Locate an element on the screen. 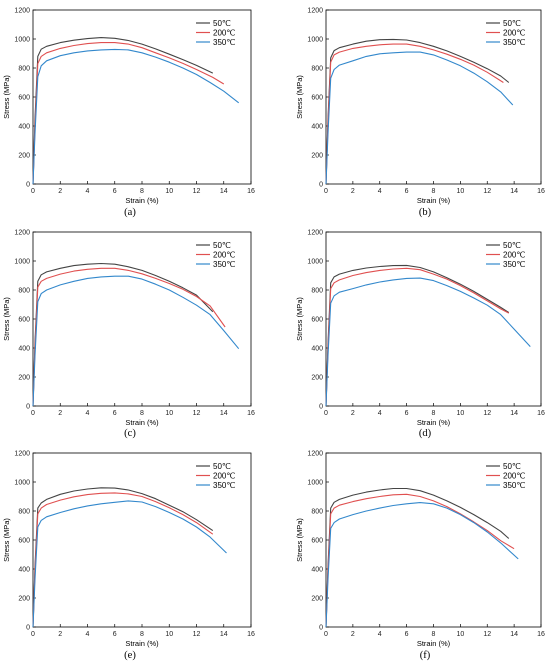 The height and width of the screenshot is (666, 550). panel-caption: (d) is located at coordinates (425, 433).